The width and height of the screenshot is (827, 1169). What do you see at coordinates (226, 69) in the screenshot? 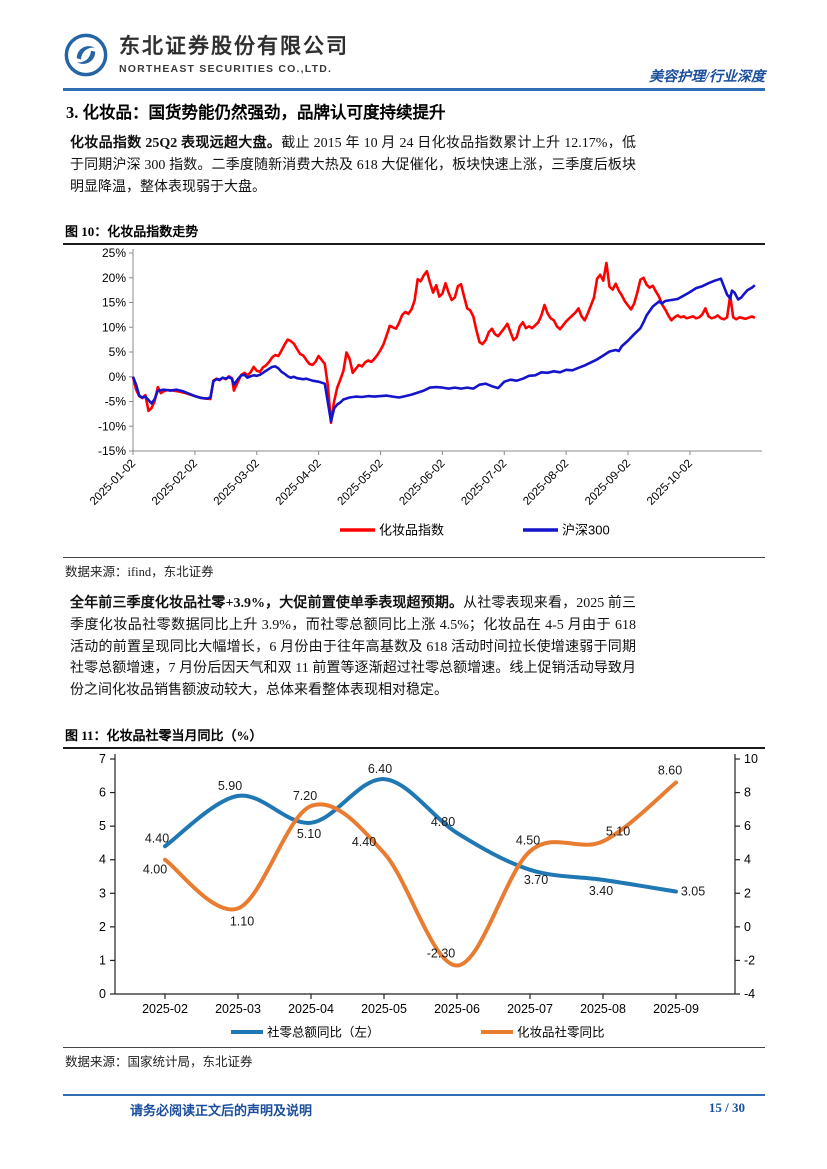
I see `company-name-en: NORTHEAST SECURITIES CO.,LTD.` at bounding box center [226, 69].